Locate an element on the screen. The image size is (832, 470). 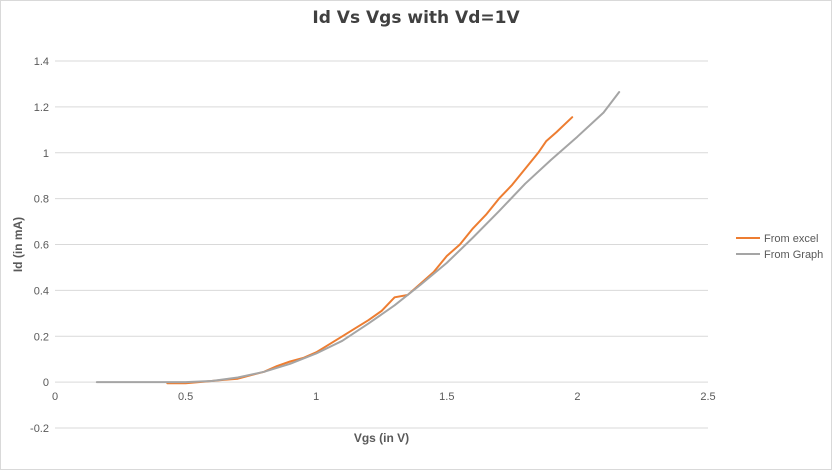
y-tick-label: 1.2 is located at coordinates (41, 108).